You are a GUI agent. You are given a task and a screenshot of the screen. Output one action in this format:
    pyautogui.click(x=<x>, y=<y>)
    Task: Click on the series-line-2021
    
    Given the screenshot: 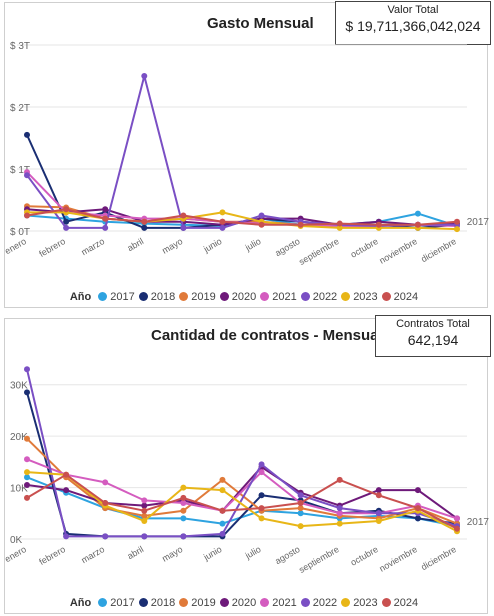 What is the action you would take?
    pyautogui.click(x=242, y=489)
    